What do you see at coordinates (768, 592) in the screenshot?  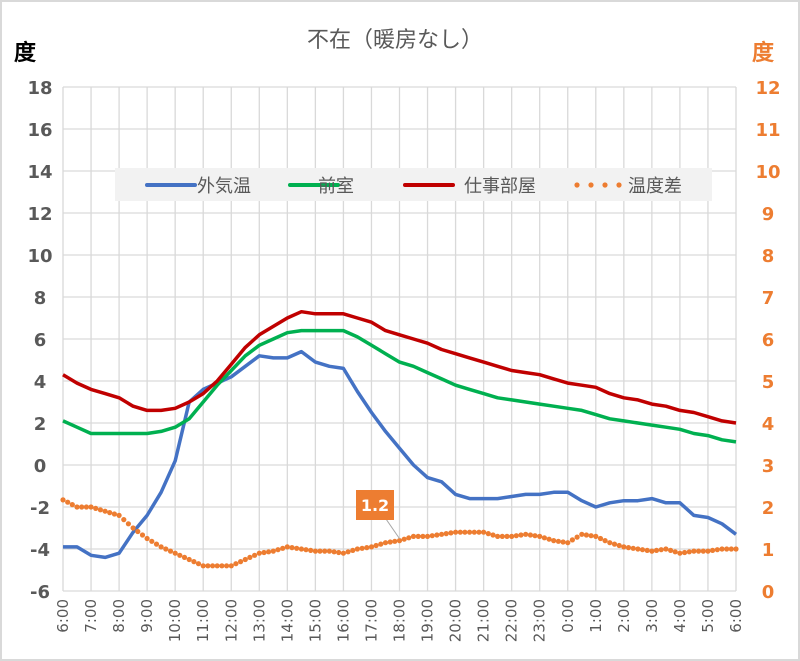 I see `right-tick-label: 0` at bounding box center [768, 592].